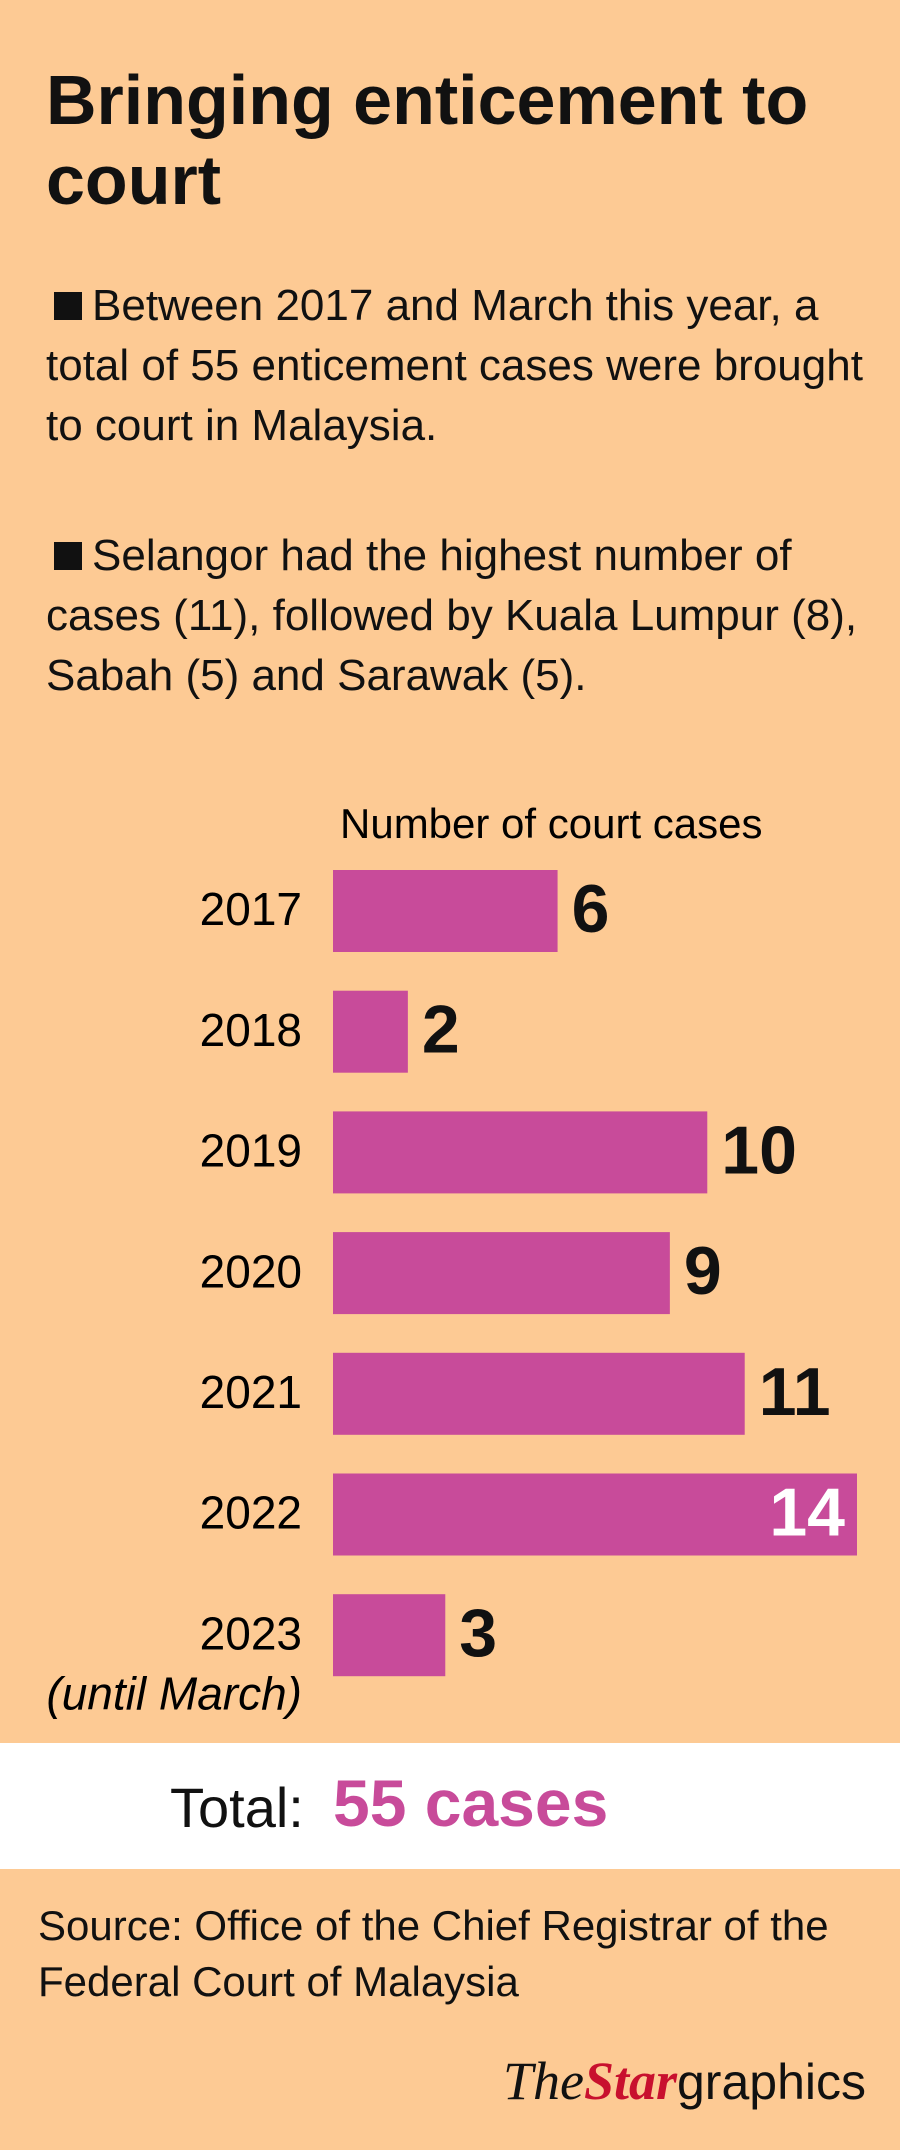 The image size is (900, 2150). Describe the element at coordinates (251, 1513) in the screenshot. I see `y-tick-label: 2022` at that location.